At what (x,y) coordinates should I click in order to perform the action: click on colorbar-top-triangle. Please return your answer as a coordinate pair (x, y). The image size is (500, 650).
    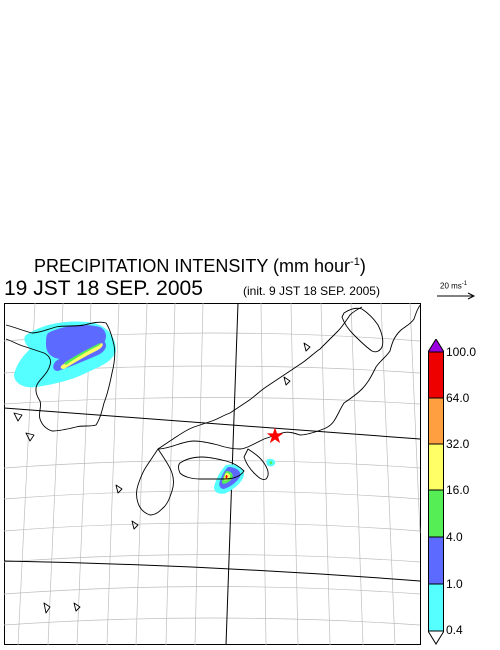
    Looking at the image, I should click on (436, 346).